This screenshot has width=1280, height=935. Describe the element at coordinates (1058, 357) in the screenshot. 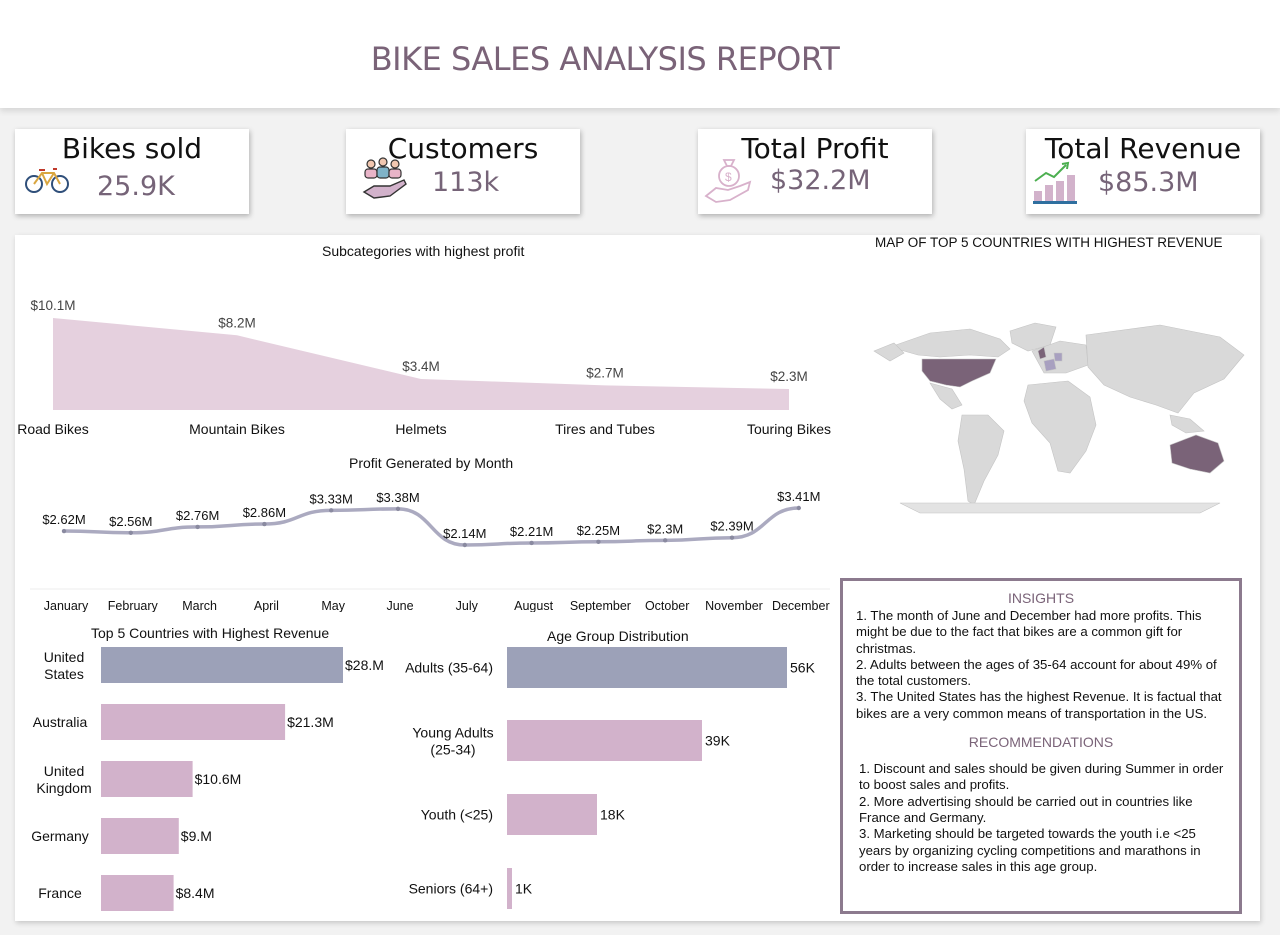

I see `map-germany` at that location.